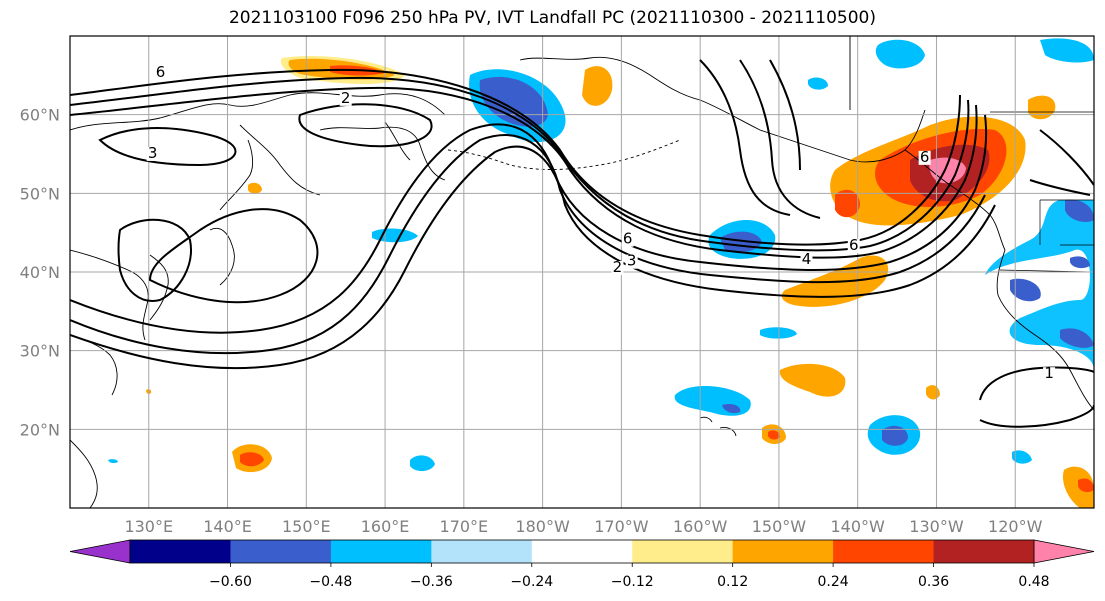 Image resolution: width=1105 pixels, height=601 pixels. I want to click on lon-tick-label-10: 130°W, so click(936, 526).